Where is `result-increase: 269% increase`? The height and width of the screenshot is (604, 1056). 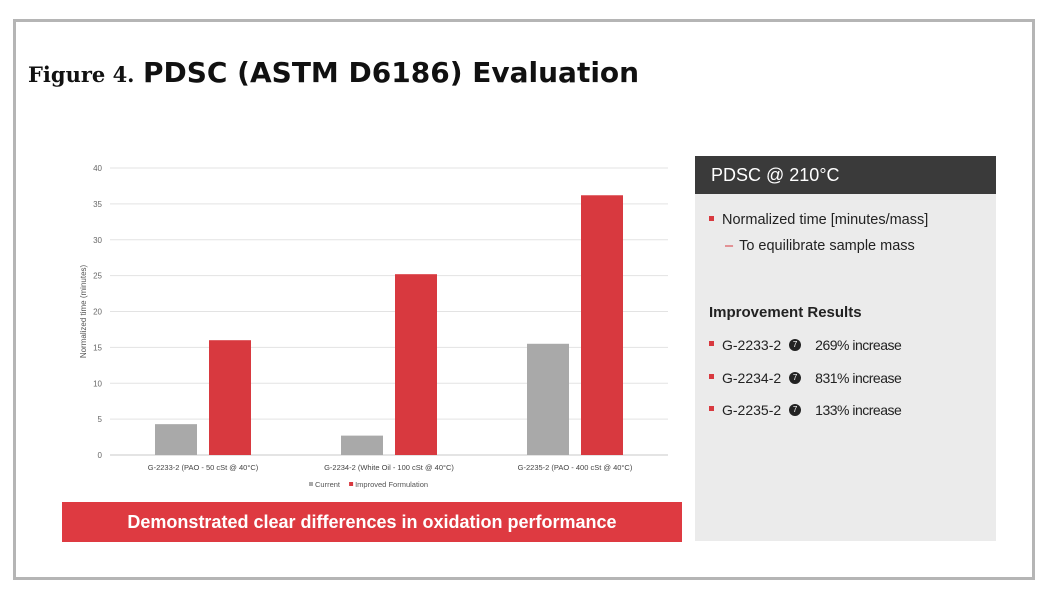
result-increase: 269% increase is located at coordinates (858, 345).